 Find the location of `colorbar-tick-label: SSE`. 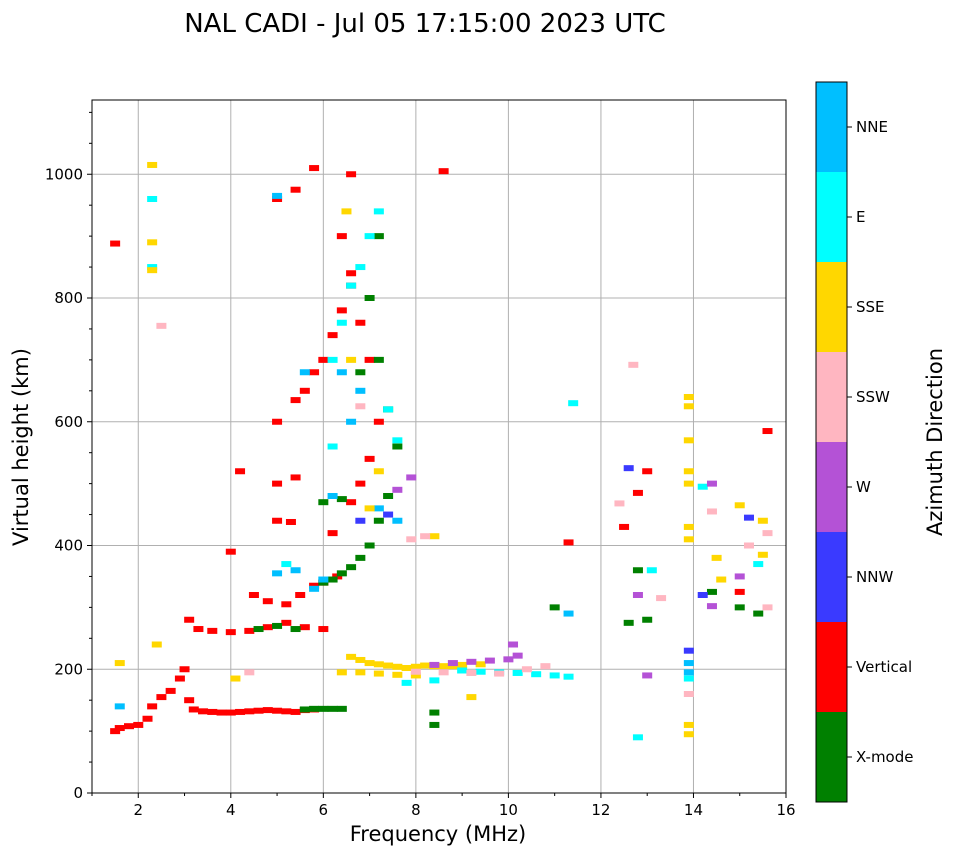

colorbar-tick-label: SSE is located at coordinates (870, 307).